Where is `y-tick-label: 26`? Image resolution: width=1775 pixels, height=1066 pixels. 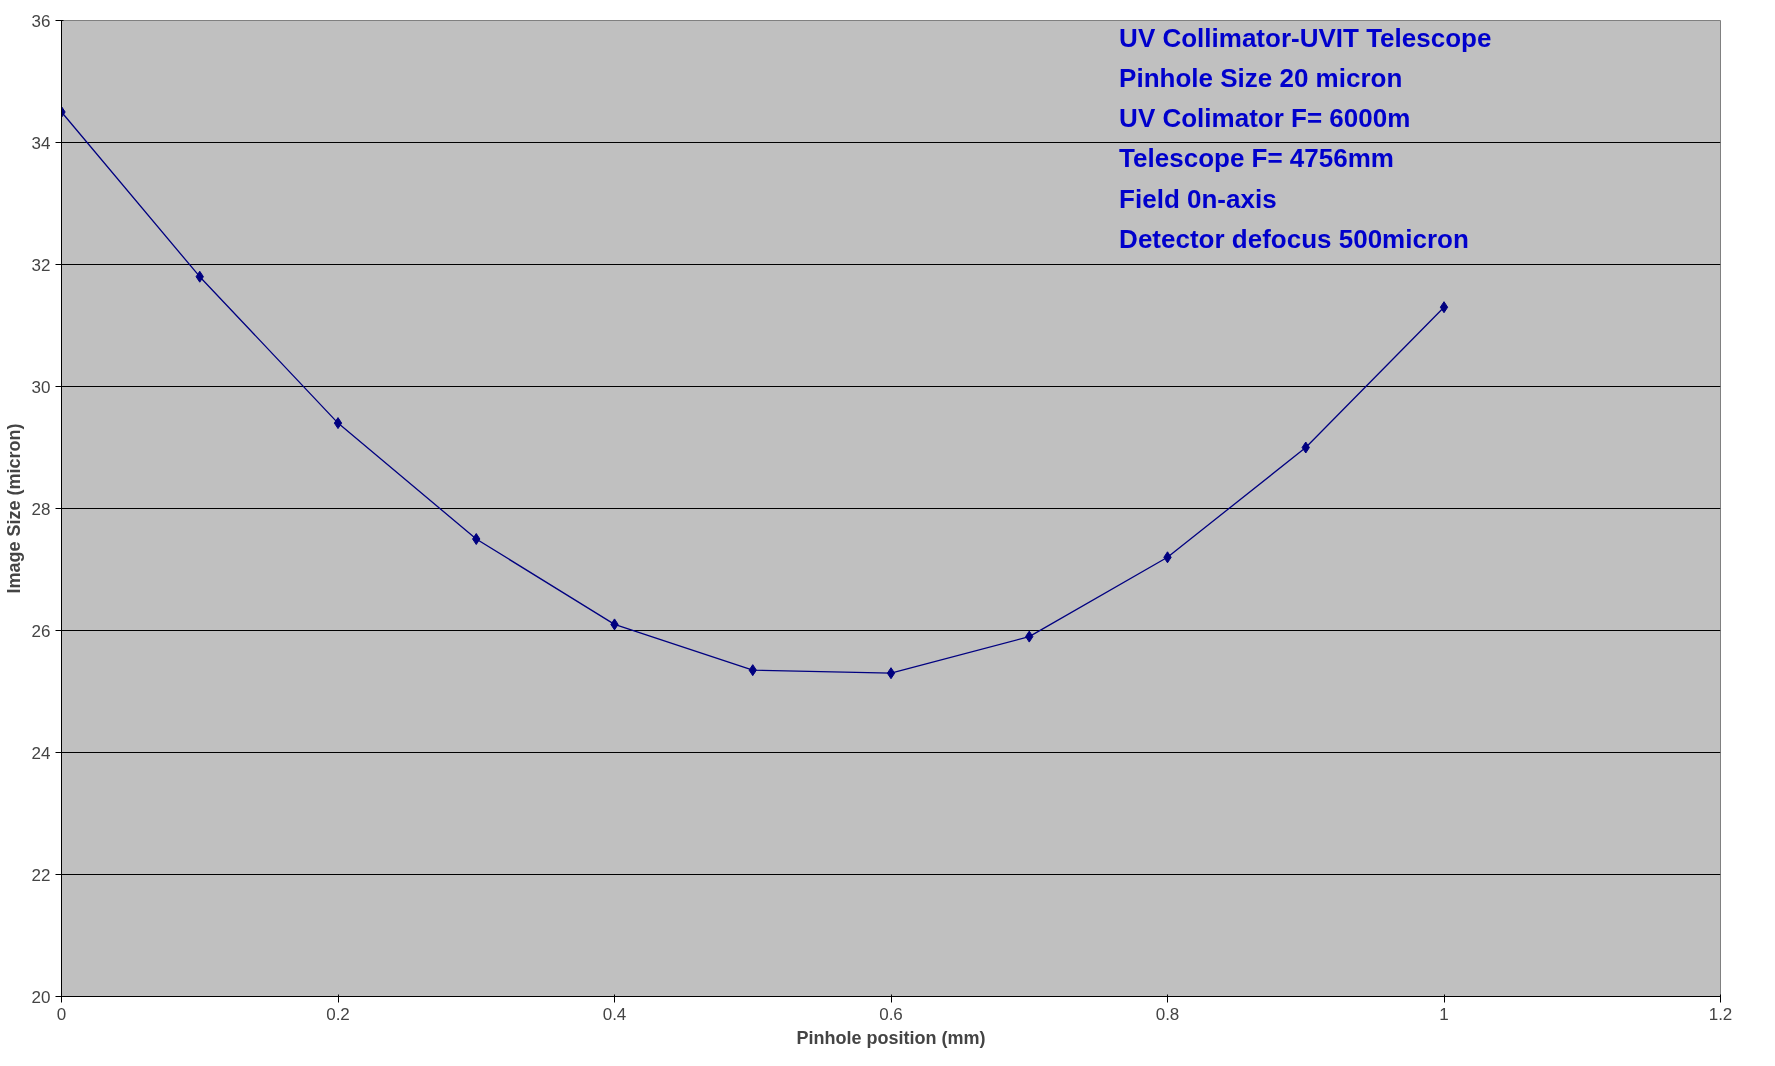 y-tick-label: 26 is located at coordinates (41, 631).